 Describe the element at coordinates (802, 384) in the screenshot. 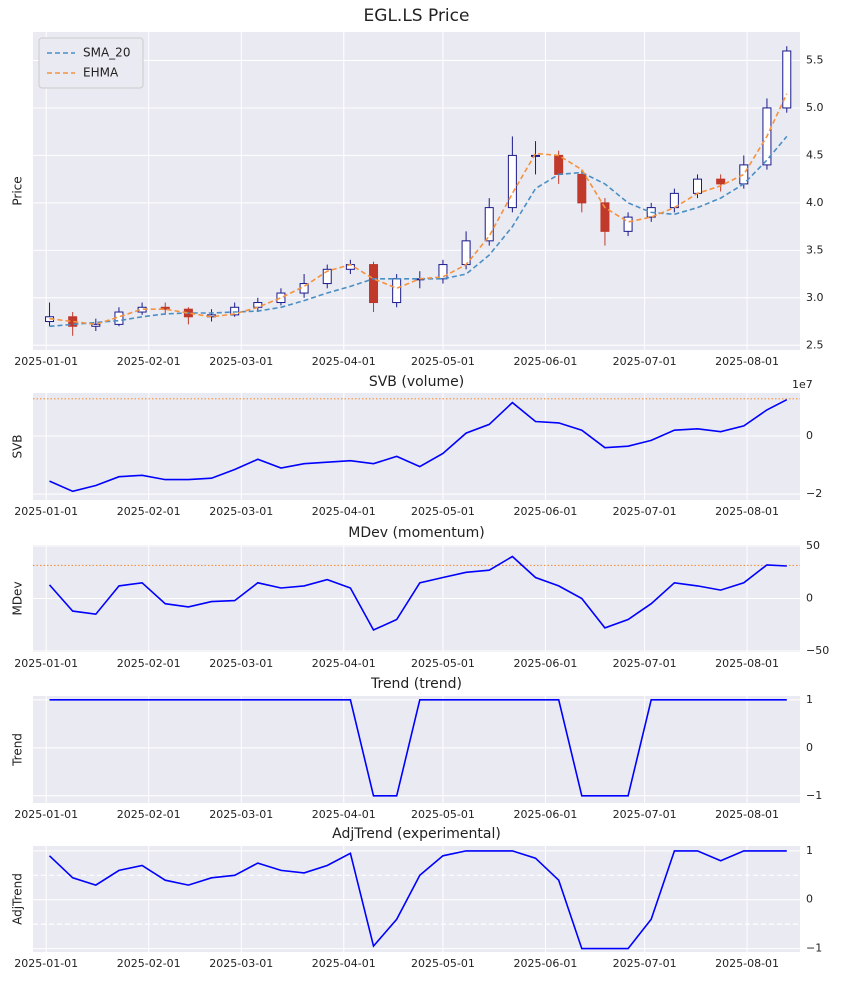

I see `axis-offset-label: 1e7` at that location.